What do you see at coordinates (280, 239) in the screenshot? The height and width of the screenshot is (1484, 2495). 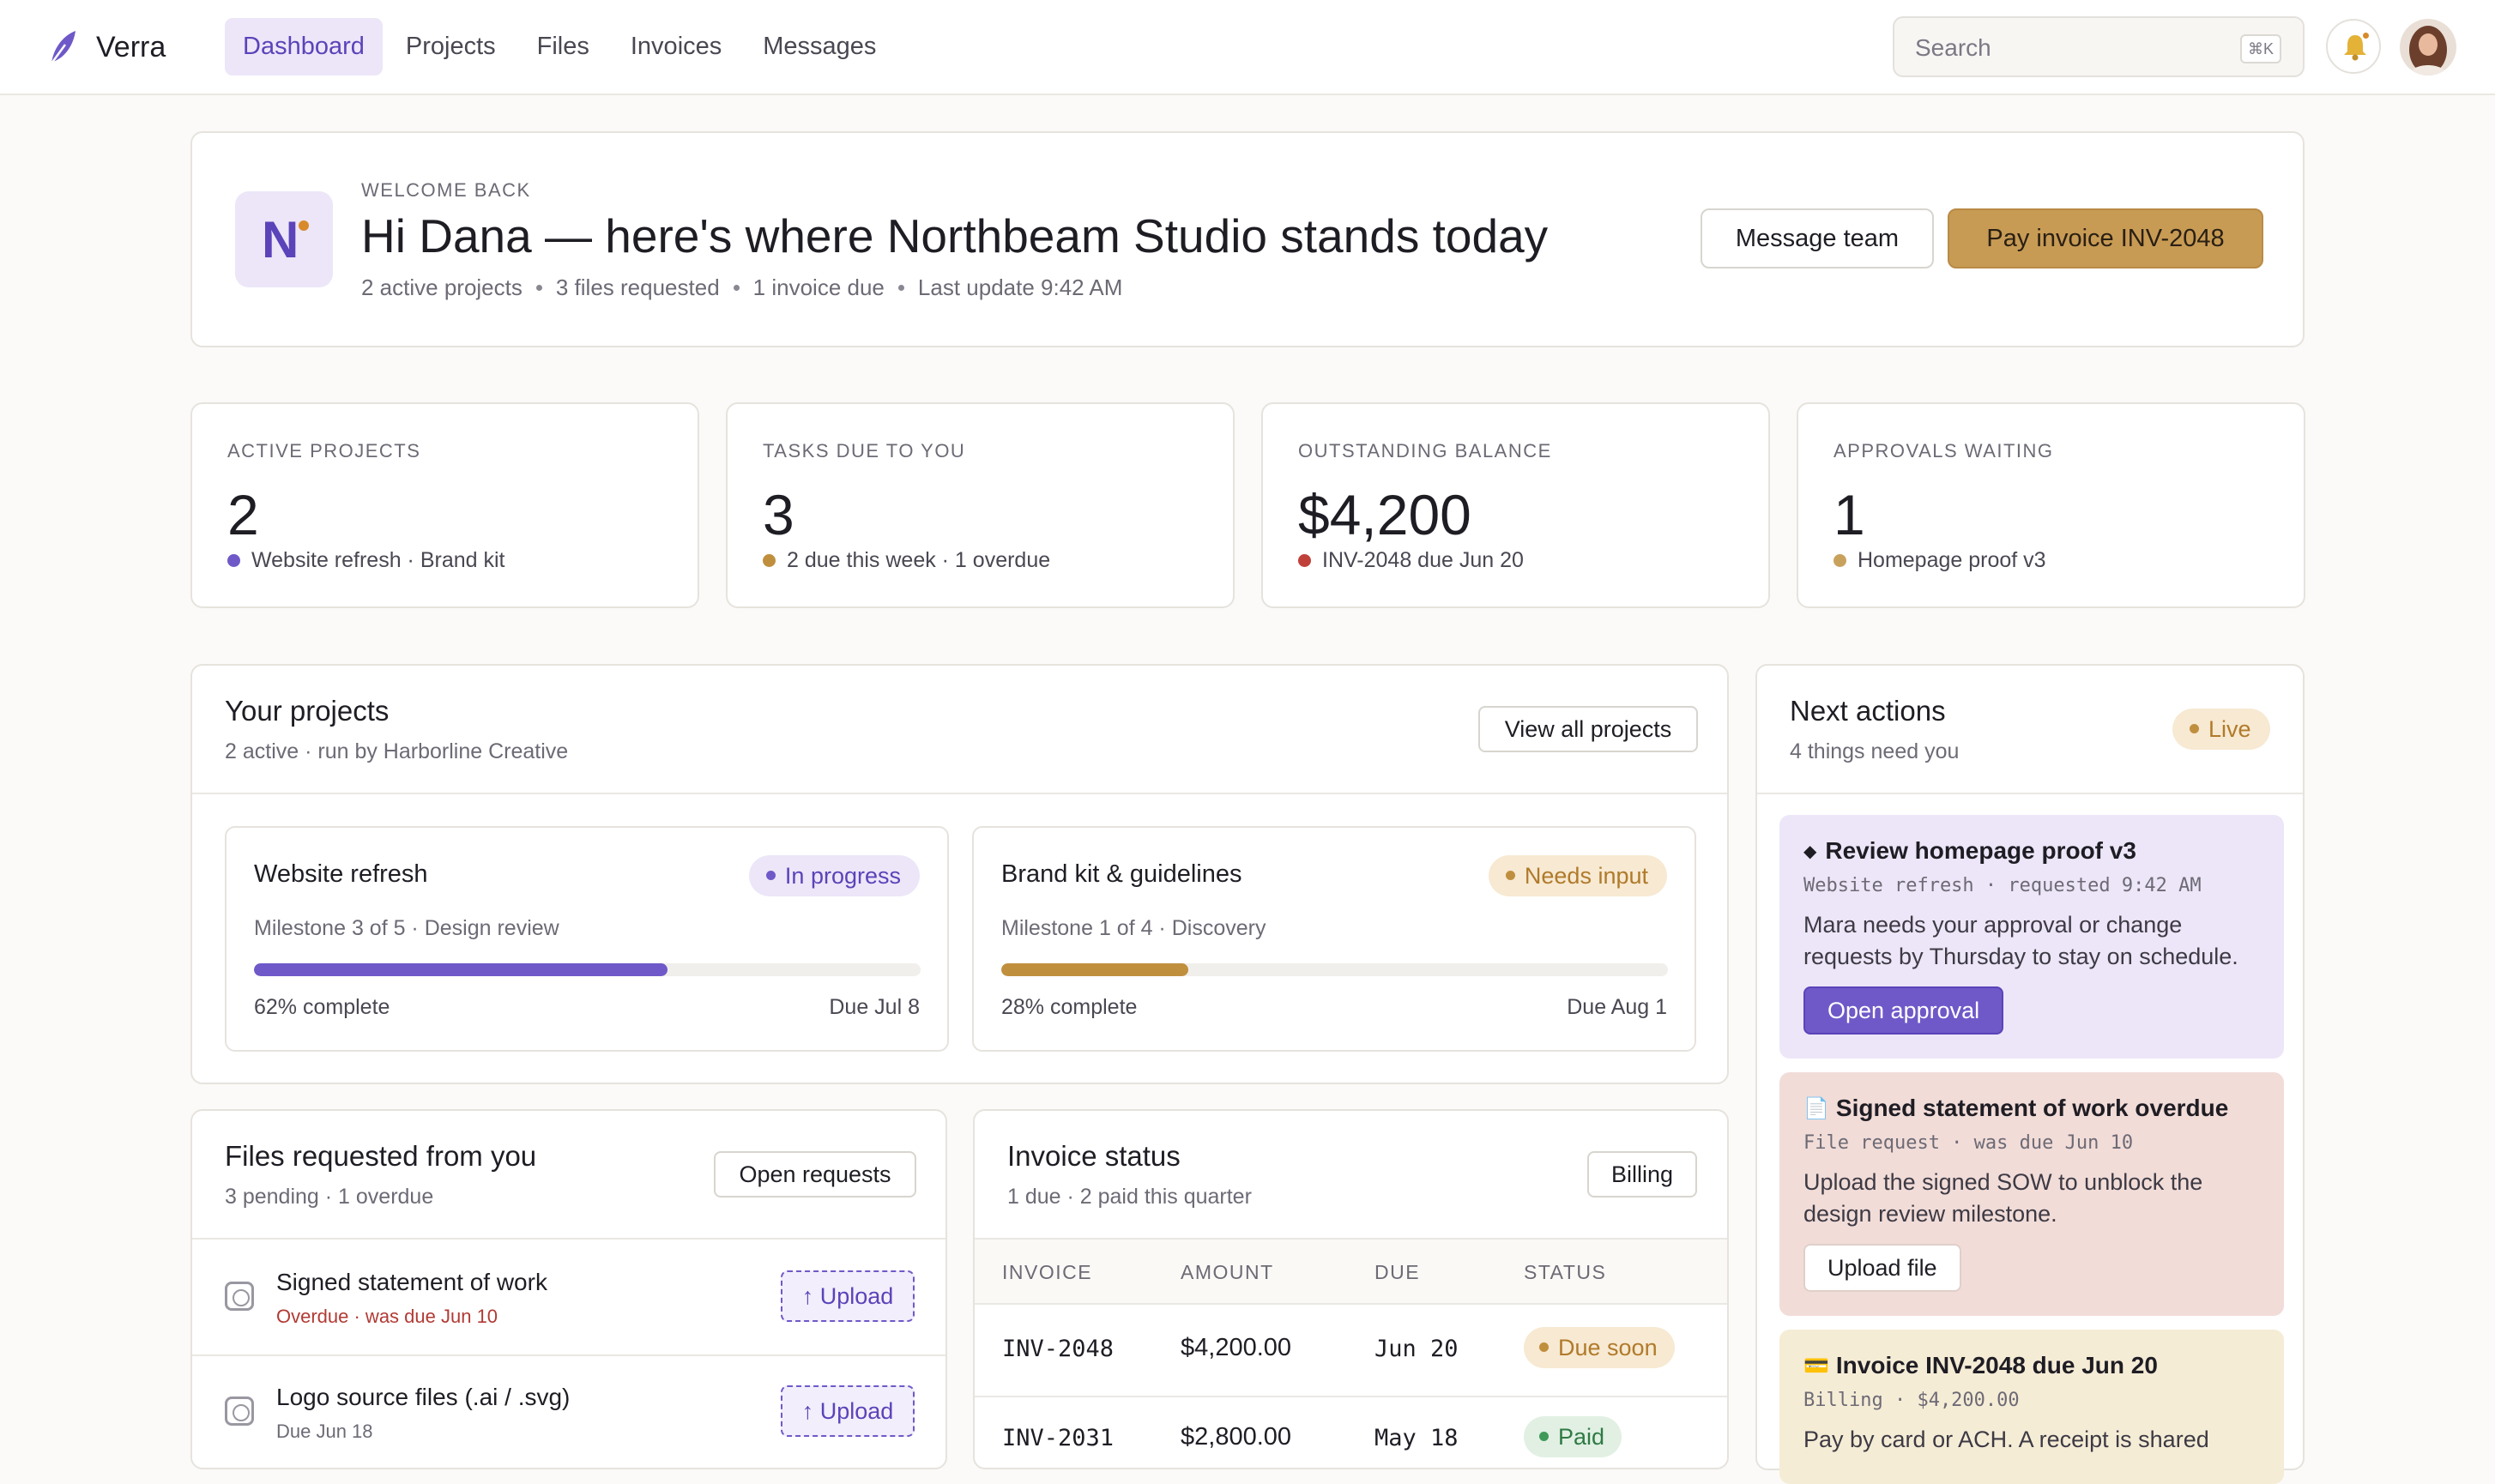 I see `studio-logo-letter: N` at bounding box center [280, 239].